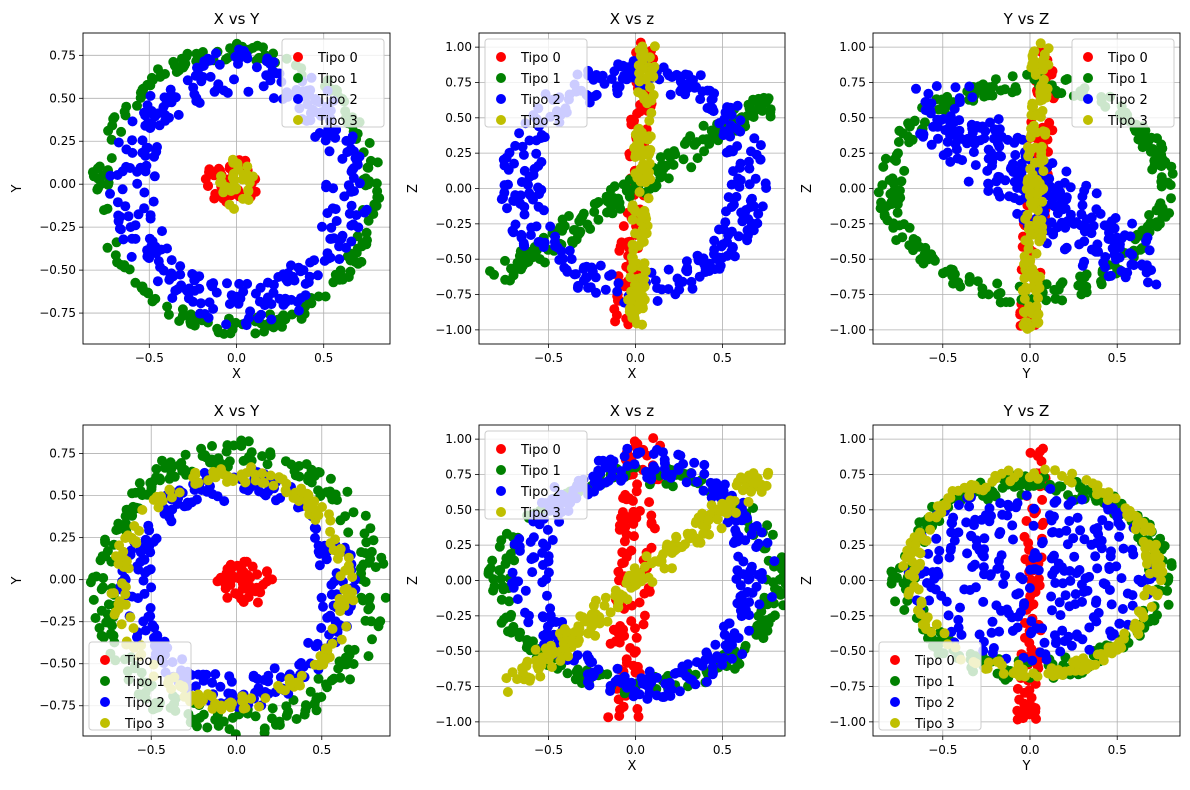  What do you see at coordinates (298, 99) in the screenshot?
I see `legend-marker` at bounding box center [298, 99].